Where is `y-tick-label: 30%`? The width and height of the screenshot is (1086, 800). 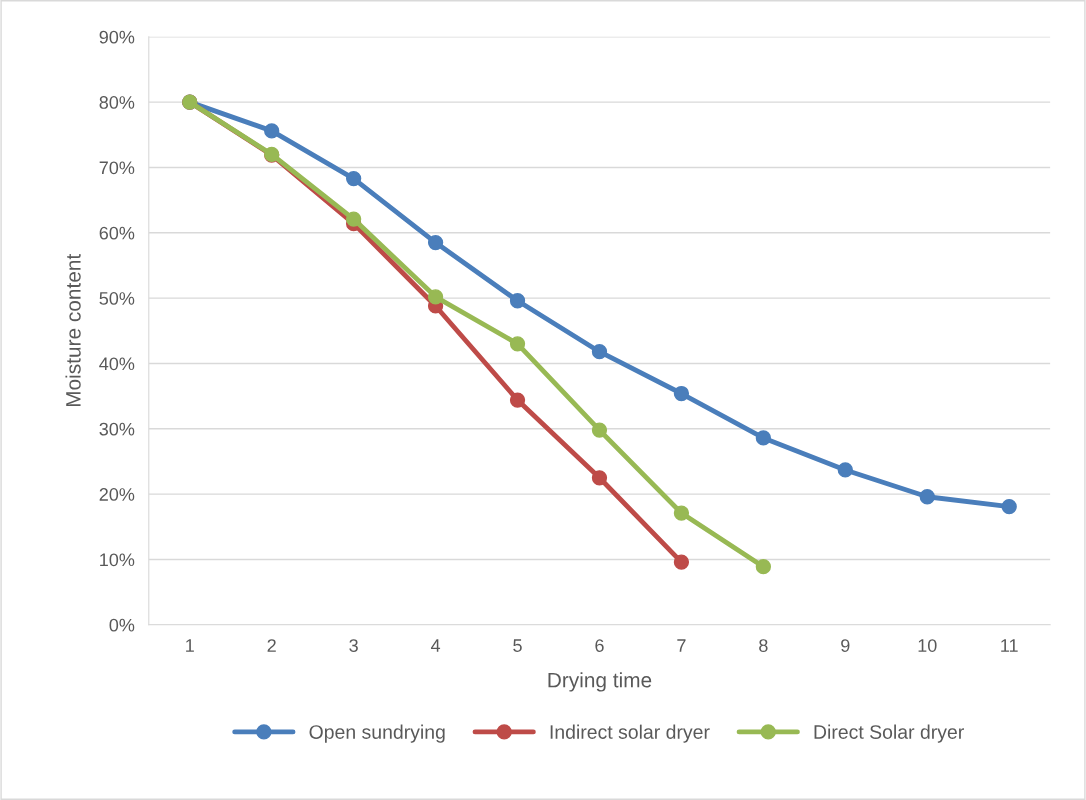
y-tick-label: 30% is located at coordinates (117, 429).